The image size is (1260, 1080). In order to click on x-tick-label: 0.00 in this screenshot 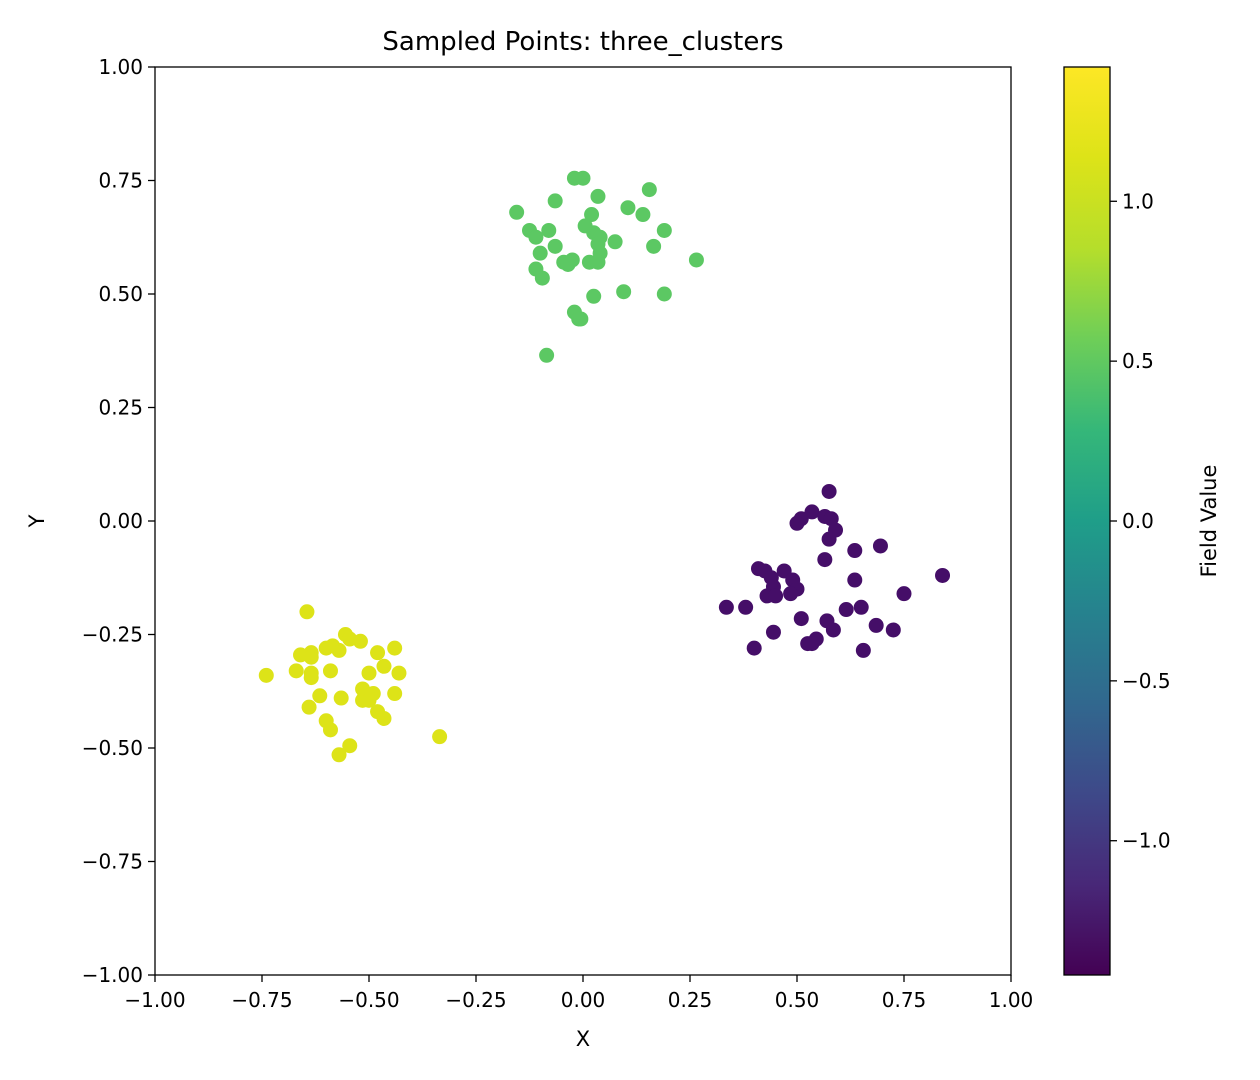, I will do `click(583, 1000)`.